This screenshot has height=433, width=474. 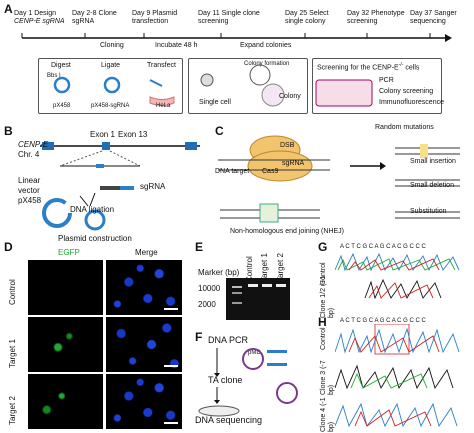 What do you see at coordinates (254, 353) in the screenshot?
I see `f-pmd: pMD` at bounding box center [254, 353].